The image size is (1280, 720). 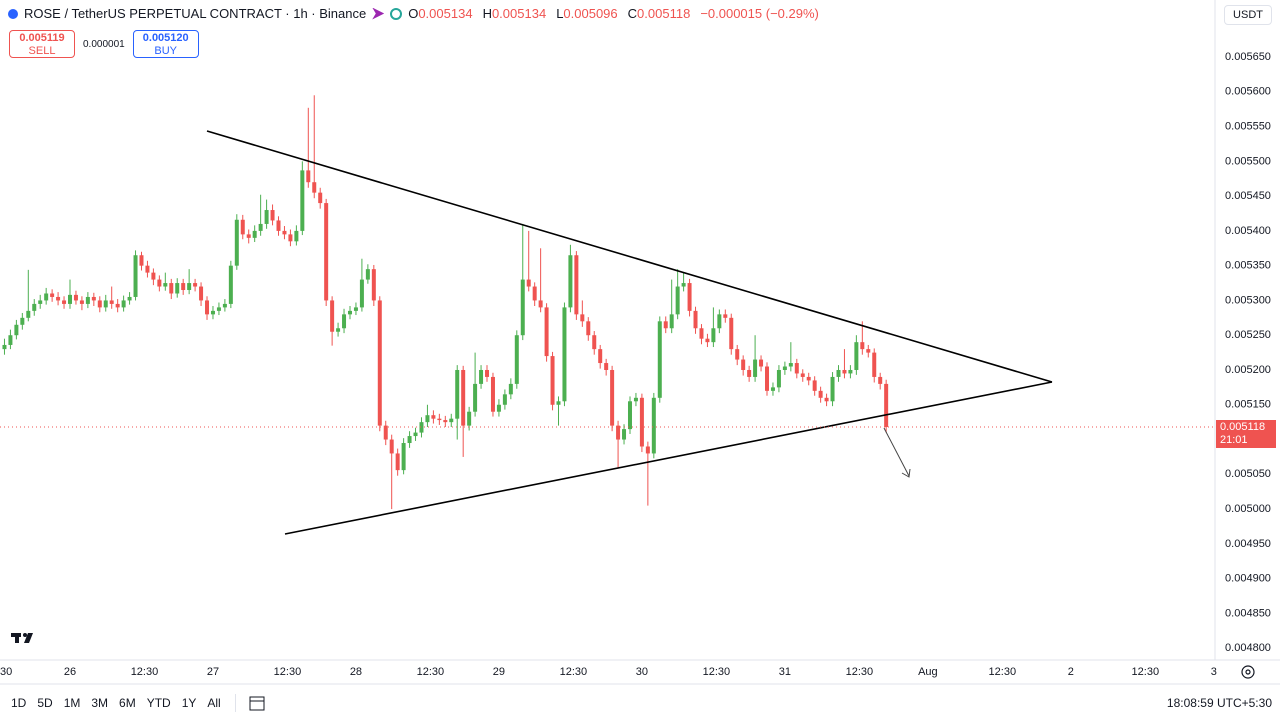 What do you see at coordinates (100, 702) in the screenshot?
I see `range-button: 3M` at bounding box center [100, 702].